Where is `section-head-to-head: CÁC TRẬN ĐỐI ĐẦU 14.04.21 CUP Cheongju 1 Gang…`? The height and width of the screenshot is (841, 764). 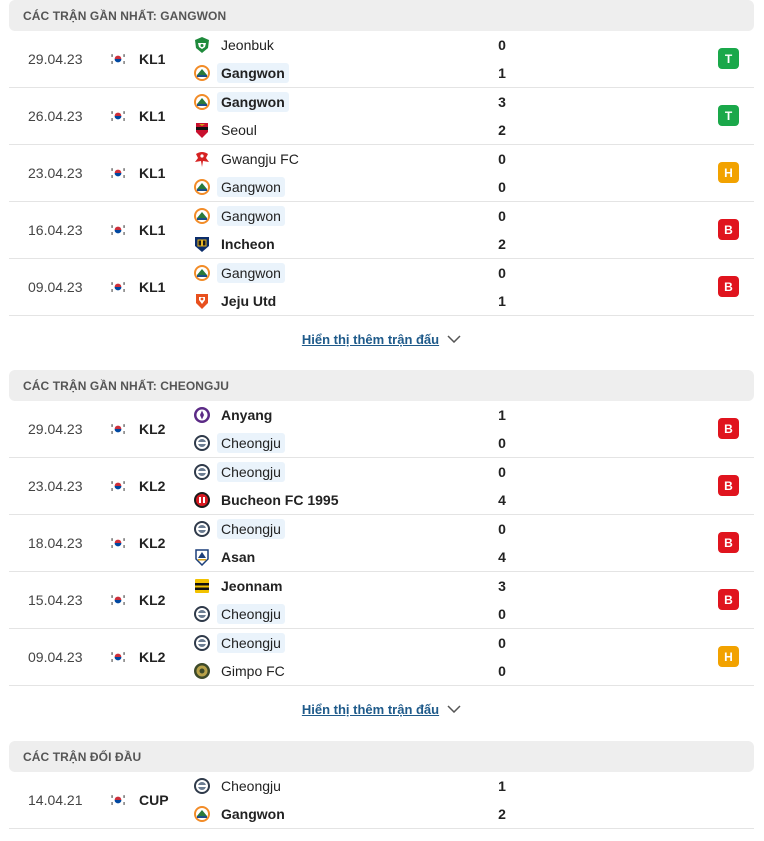
section-head-to-head: CÁC TRẬN ĐỐI ĐẦU 14.04.21 CUP Cheongju 1 Gang… is located at coordinates (381, 785).